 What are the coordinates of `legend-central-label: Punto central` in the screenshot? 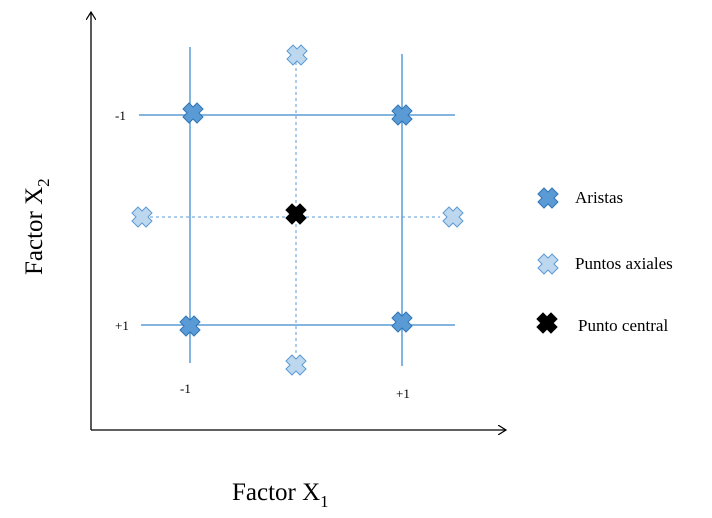 It's located at (623, 325).